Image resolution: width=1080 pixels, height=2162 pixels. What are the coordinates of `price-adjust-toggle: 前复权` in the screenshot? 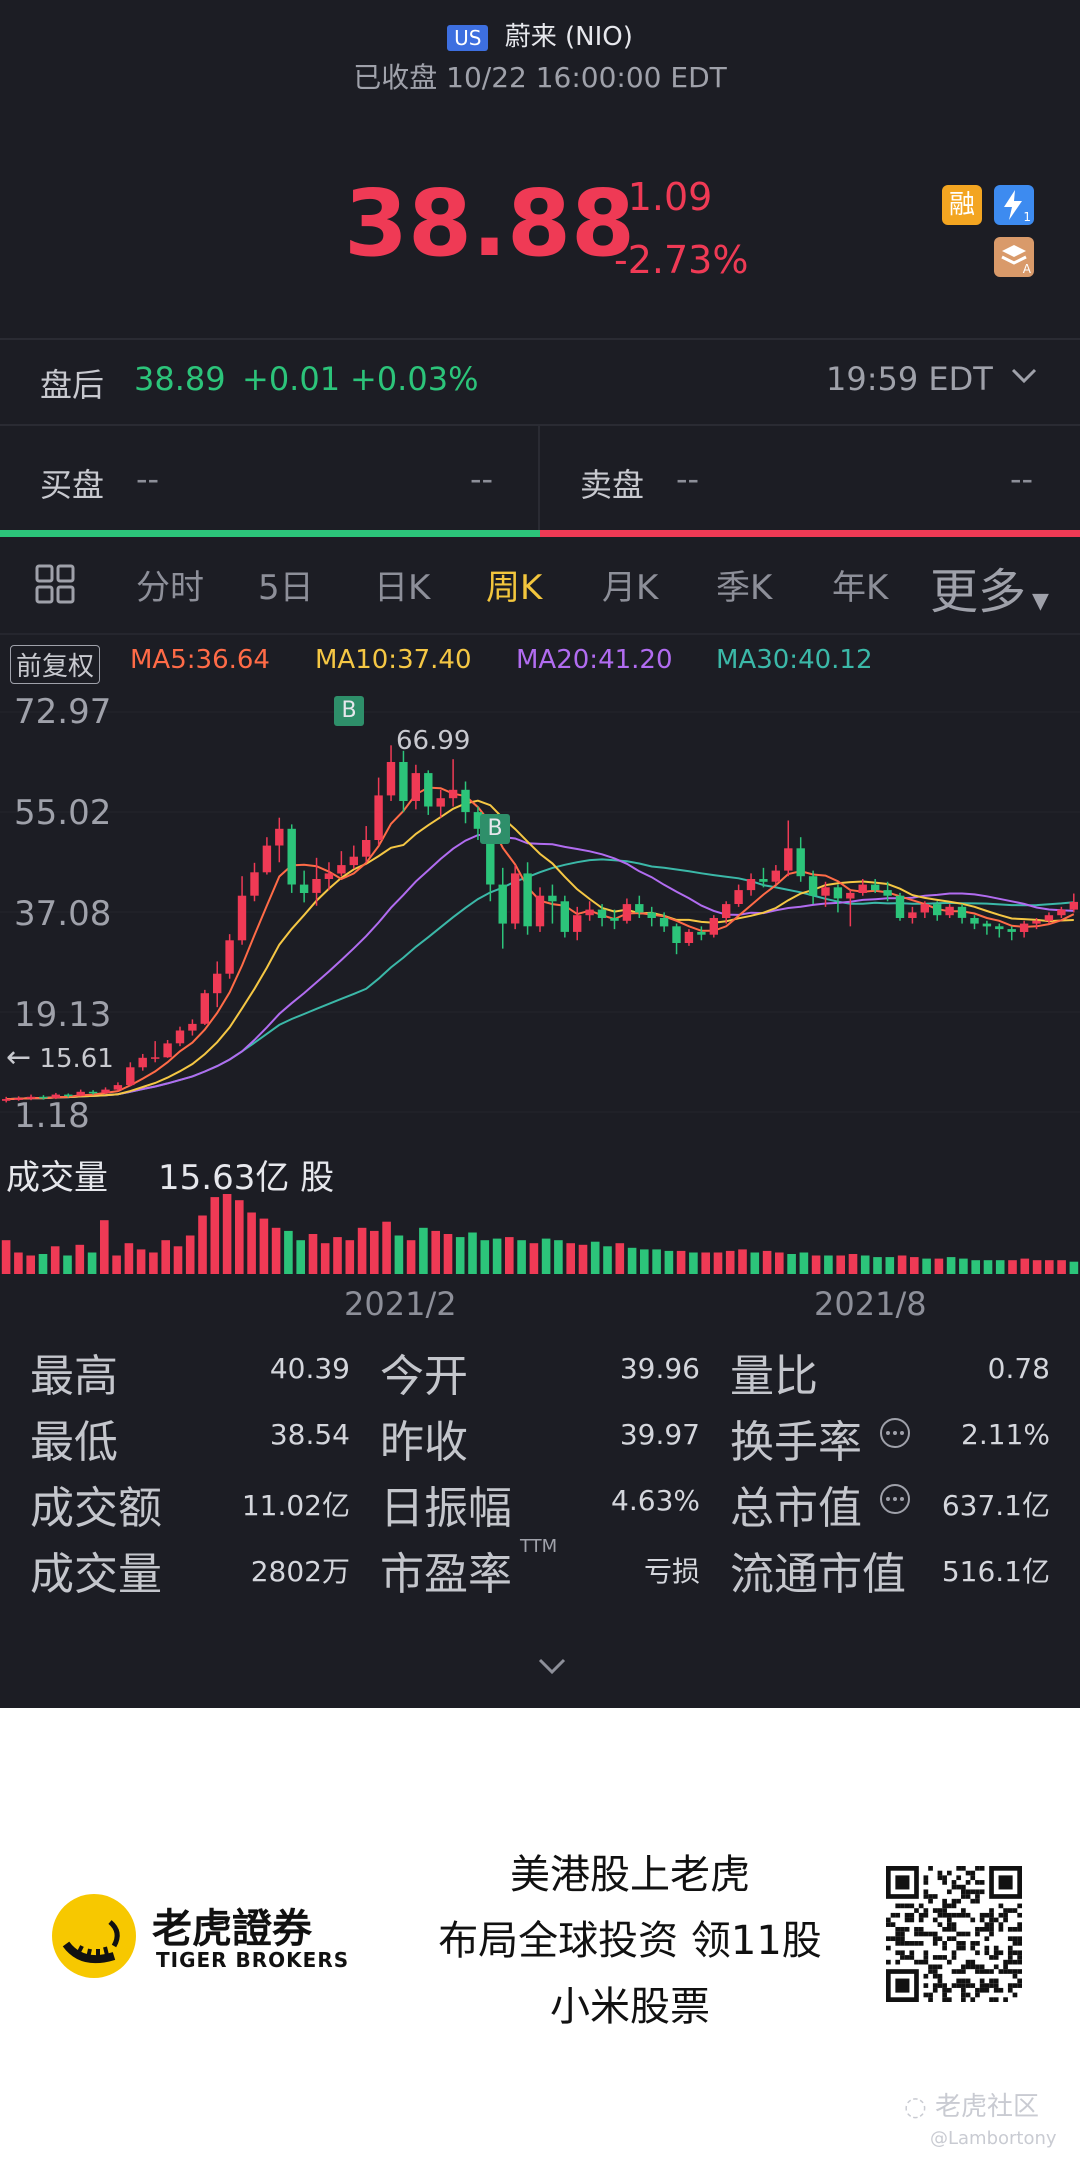 It's located at (55, 664).